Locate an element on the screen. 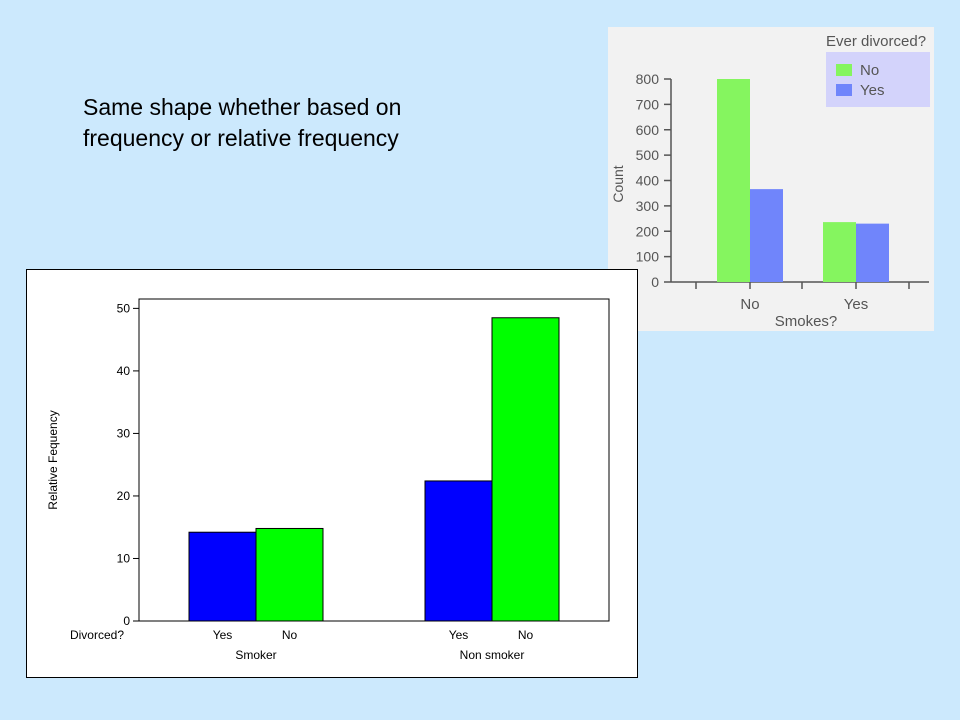 The width and height of the screenshot is (960, 720). y-tick-label: 700 is located at coordinates (648, 104).